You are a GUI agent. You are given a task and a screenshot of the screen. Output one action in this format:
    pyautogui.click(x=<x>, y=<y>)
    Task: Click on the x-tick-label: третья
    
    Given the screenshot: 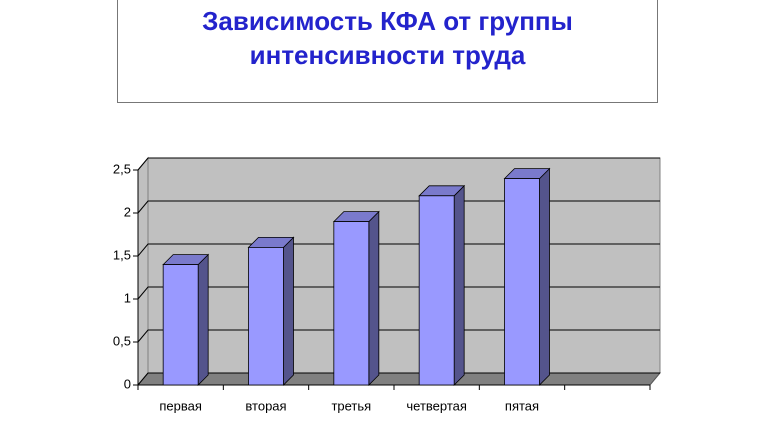 What is the action you would take?
    pyautogui.click(x=351, y=405)
    